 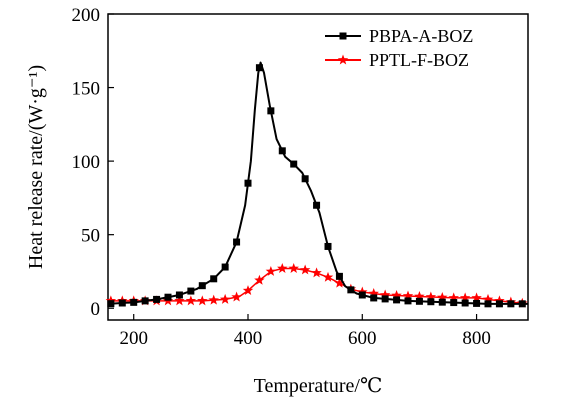 What do you see at coordinates (133, 338) in the screenshot?
I see `x-tick-label: 200` at bounding box center [133, 338].